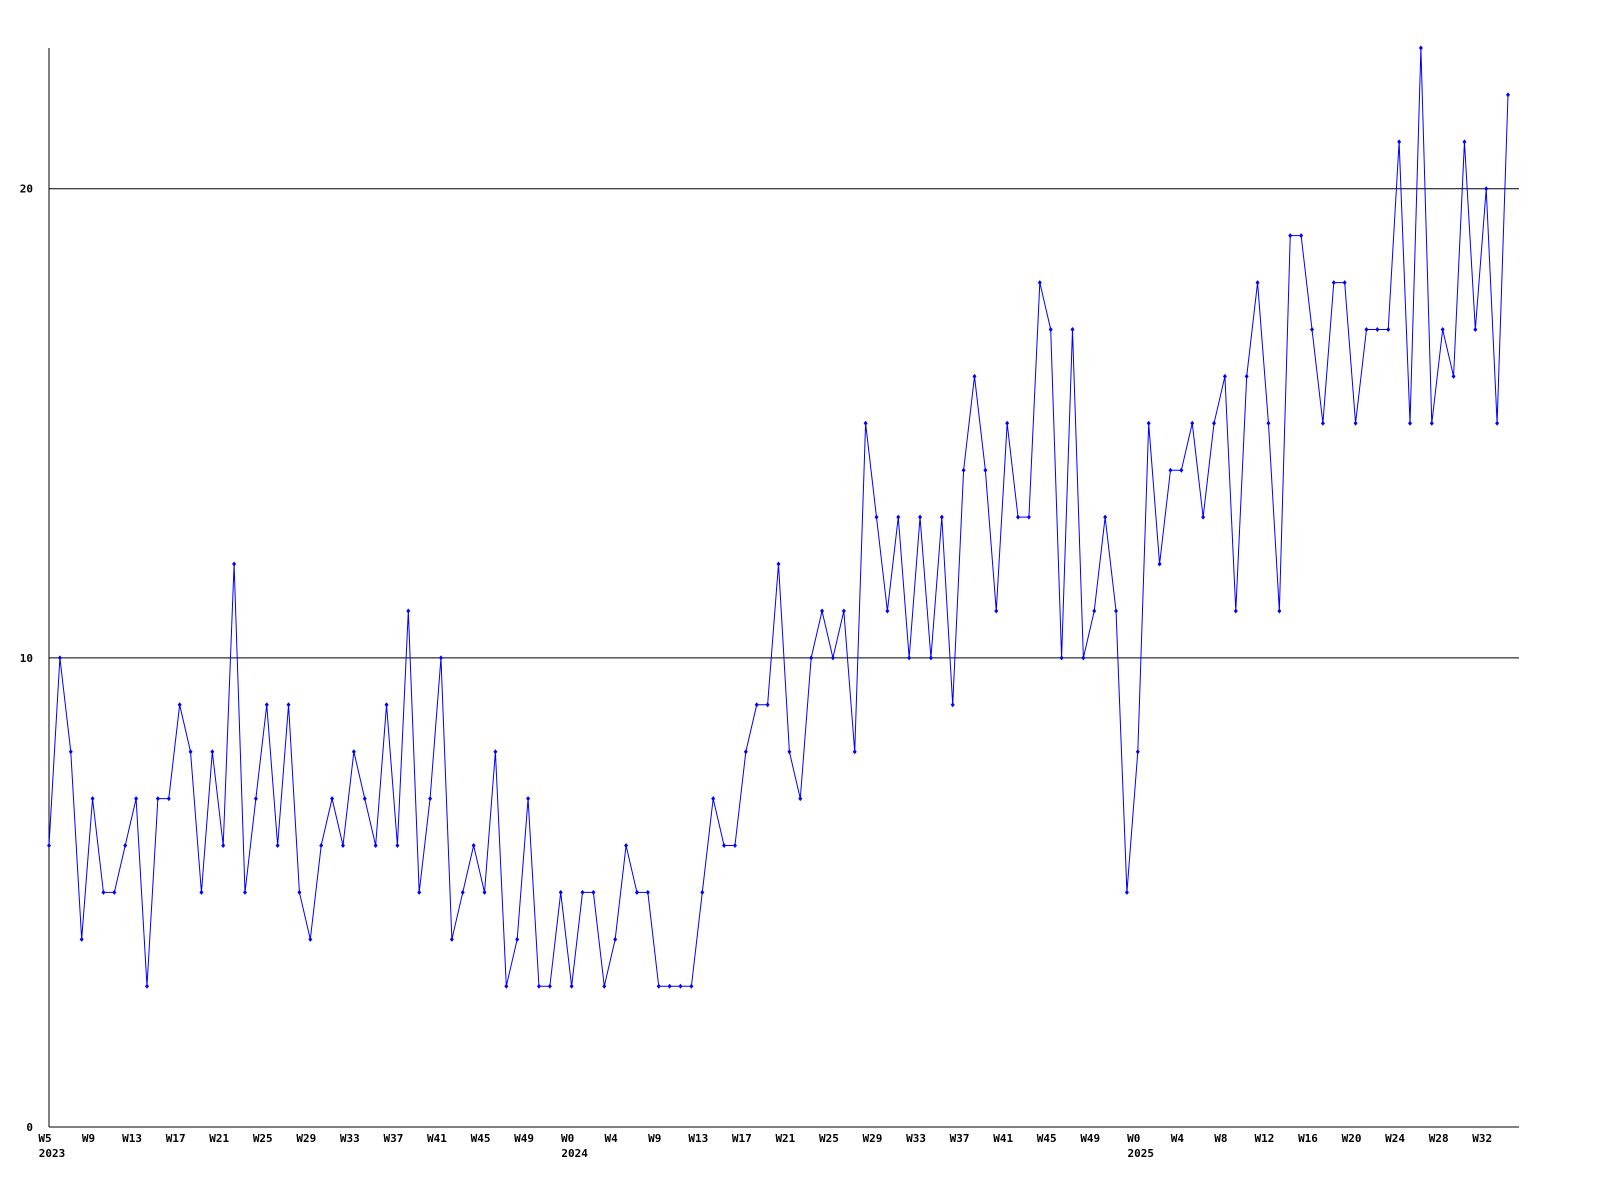  What do you see at coordinates (1308, 1138) in the screenshot?
I see `x-tick-label: W16` at bounding box center [1308, 1138].